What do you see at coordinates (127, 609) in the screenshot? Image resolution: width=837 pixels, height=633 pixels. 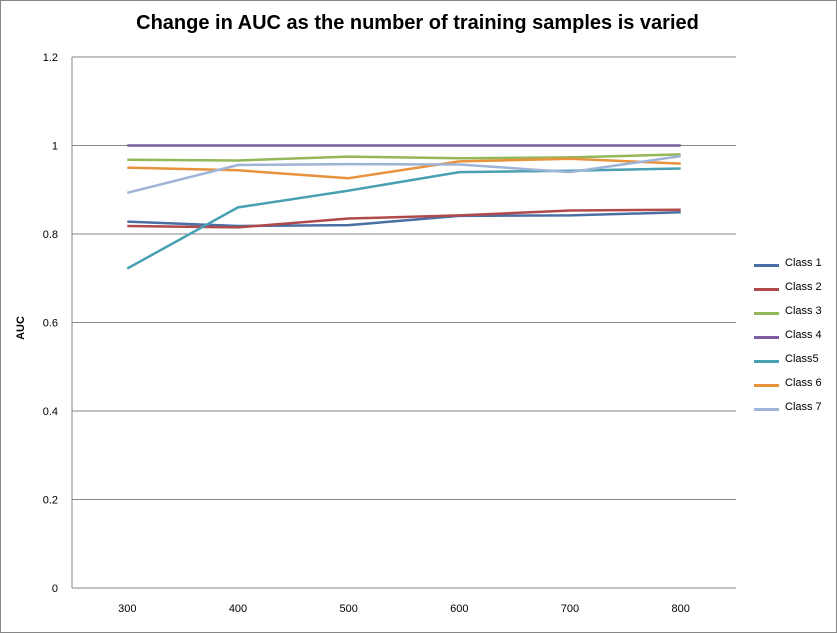 I see `x-tick-label: 300` at bounding box center [127, 609].